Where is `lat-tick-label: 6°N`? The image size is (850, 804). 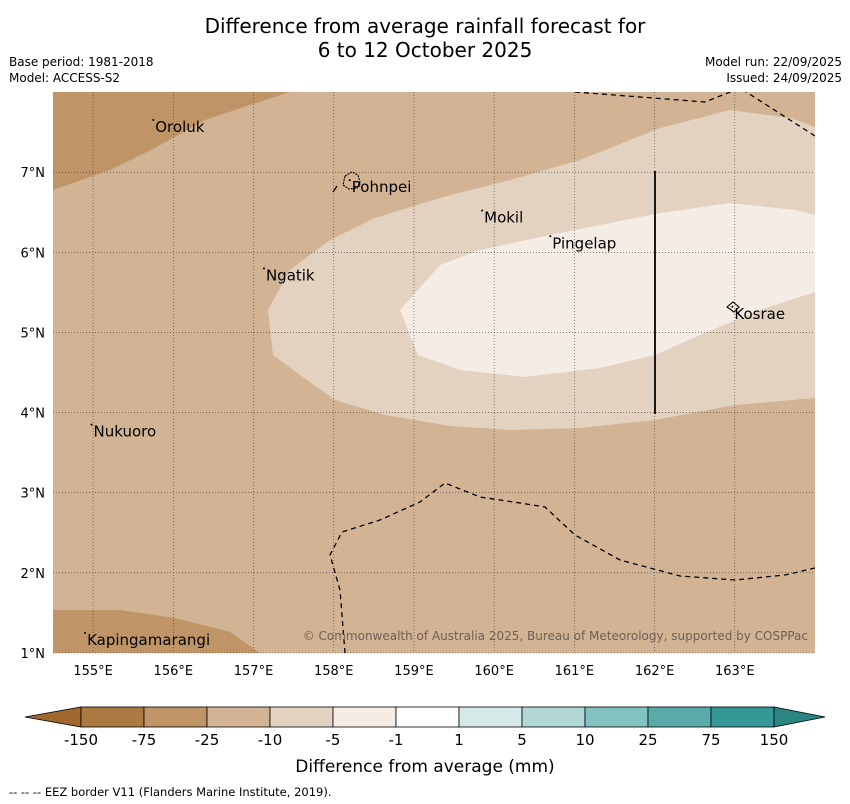
lat-tick-label: 6°N is located at coordinates (33, 253).